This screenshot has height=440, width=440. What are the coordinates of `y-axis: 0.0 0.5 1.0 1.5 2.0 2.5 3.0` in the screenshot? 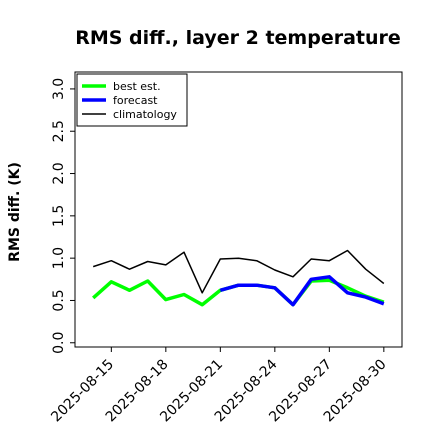 It's located at (63, 216).